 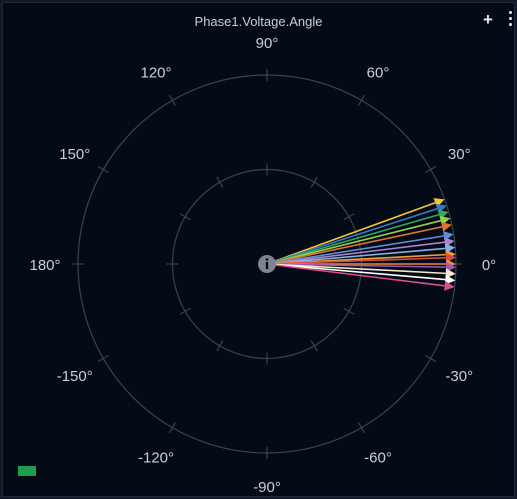 What do you see at coordinates (74, 154) in the screenshot?
I see `angle-label: 150°` at bounding box center [74, 154].